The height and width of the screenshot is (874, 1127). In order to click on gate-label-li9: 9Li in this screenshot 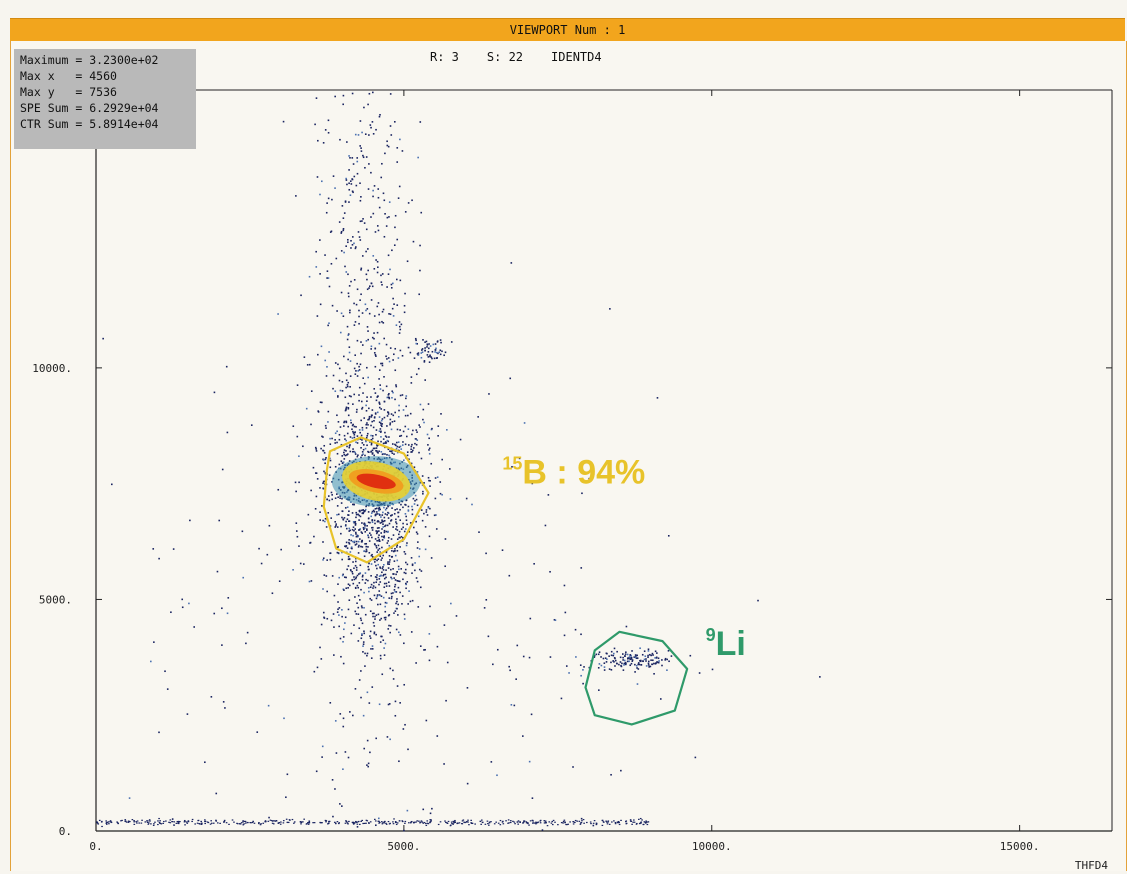, I will do `click(726, 644)`.